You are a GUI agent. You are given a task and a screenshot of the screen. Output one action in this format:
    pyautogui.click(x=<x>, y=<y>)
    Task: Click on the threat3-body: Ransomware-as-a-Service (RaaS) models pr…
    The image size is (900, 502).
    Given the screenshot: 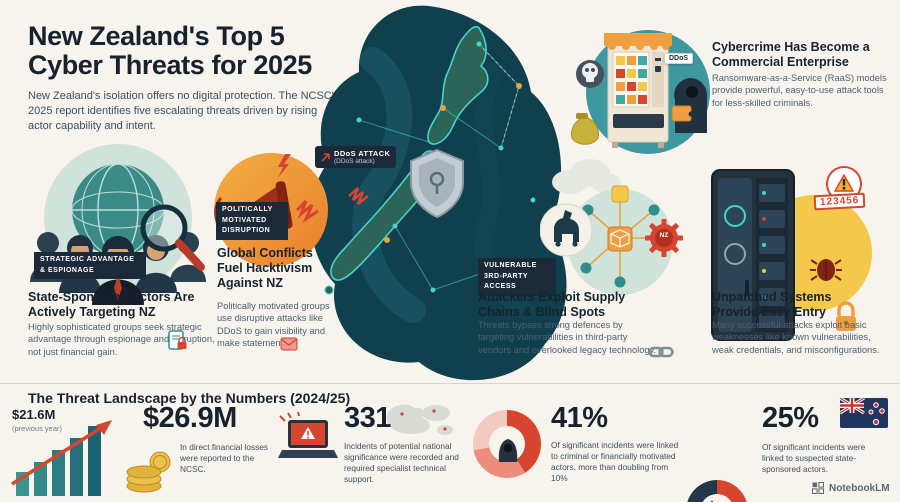 What is the action you would take?
    pyautogui.click(x=799, y=90)
    